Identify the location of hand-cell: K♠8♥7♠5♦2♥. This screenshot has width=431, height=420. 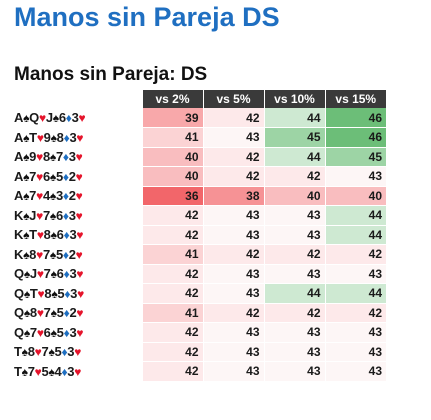
(77, 254).